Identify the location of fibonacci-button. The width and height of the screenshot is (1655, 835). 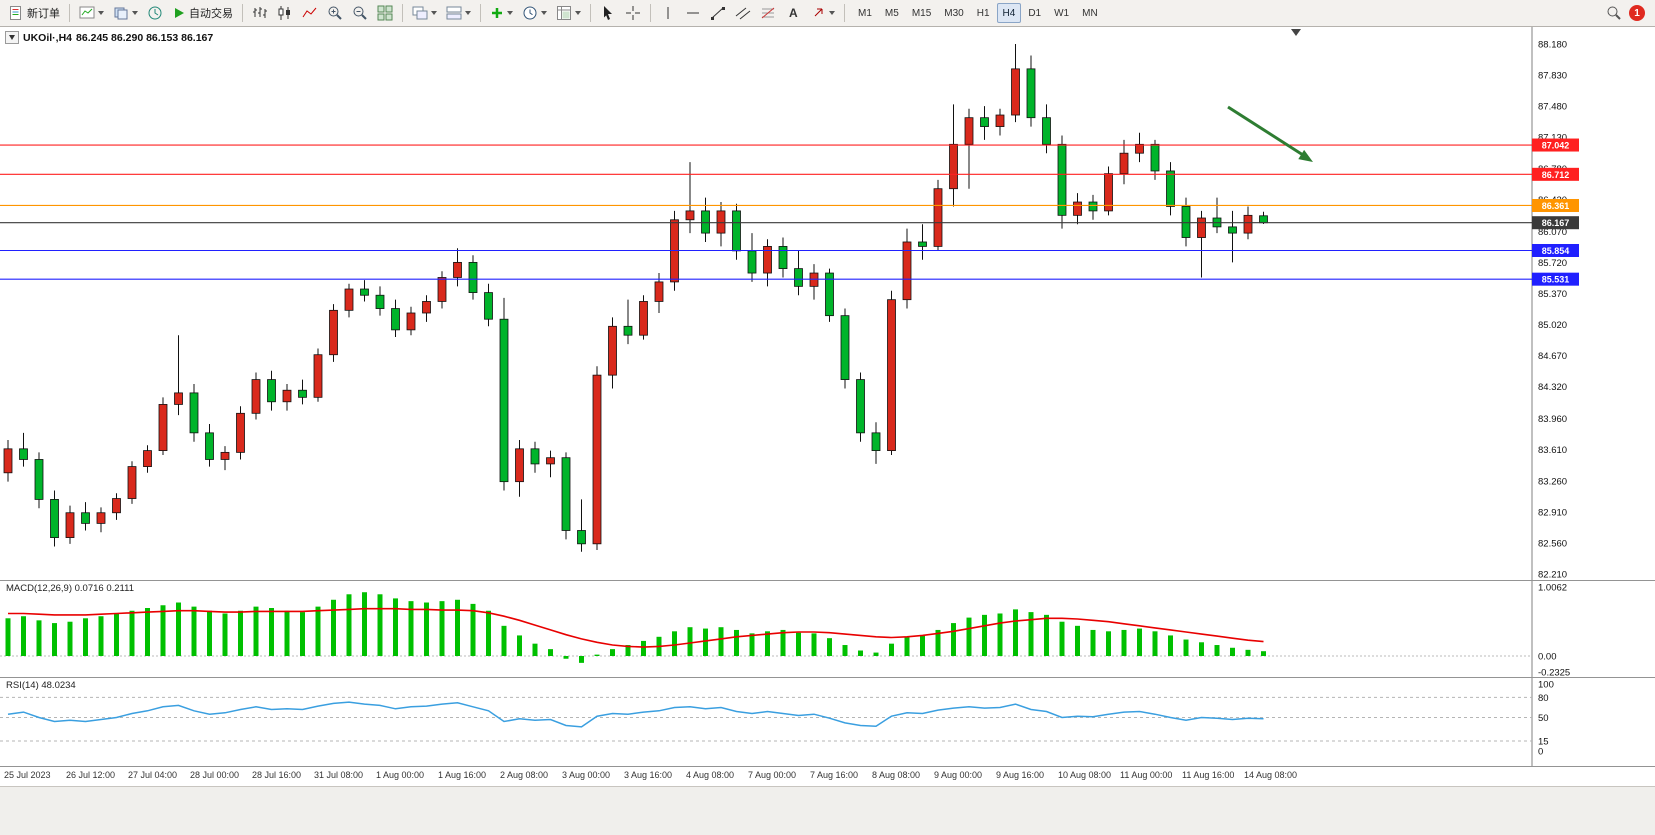
(768, 13).